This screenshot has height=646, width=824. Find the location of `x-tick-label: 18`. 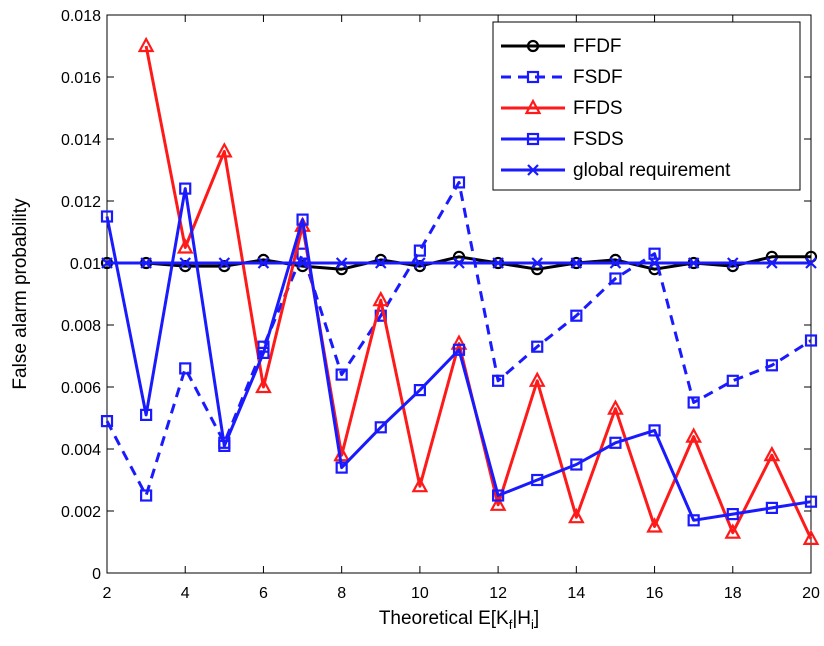

x-tick-label: 18 is located at coordinates (733, 593).